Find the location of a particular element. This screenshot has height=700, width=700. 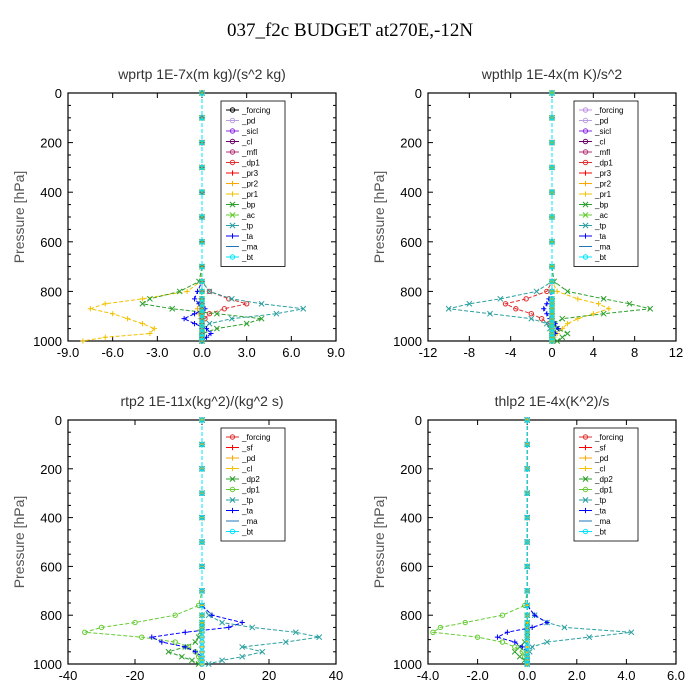

series-ta is located at coordinates (522, 542).